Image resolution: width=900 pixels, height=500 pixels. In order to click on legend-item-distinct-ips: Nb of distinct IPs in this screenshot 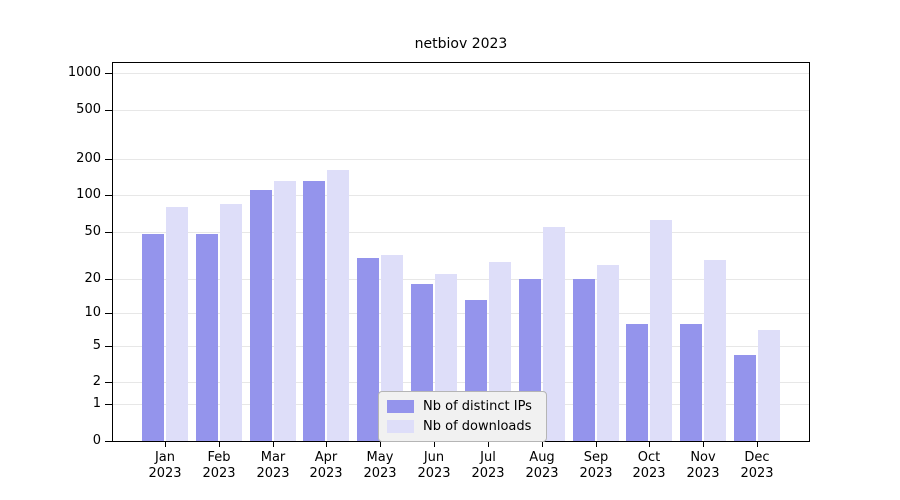, I will do `click(459, 406)`.